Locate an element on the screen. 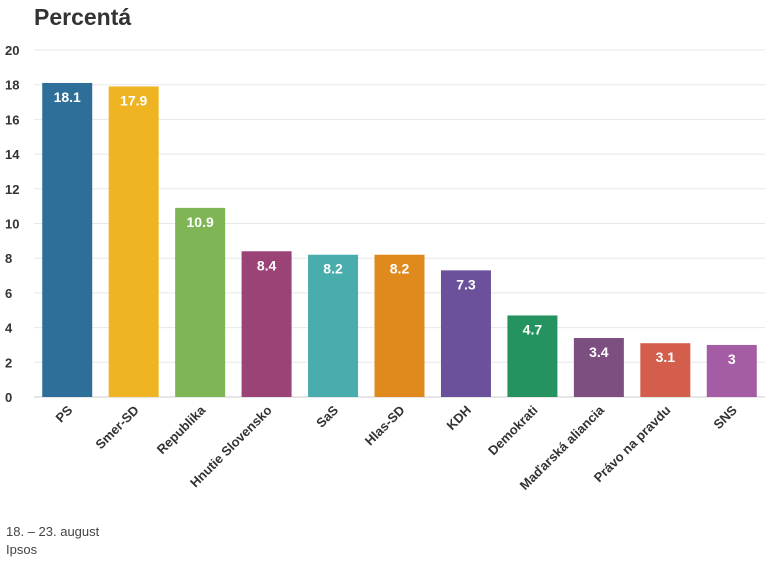 The image size is (781, 564). data-label: 3 is located at coordinates (732, 359).